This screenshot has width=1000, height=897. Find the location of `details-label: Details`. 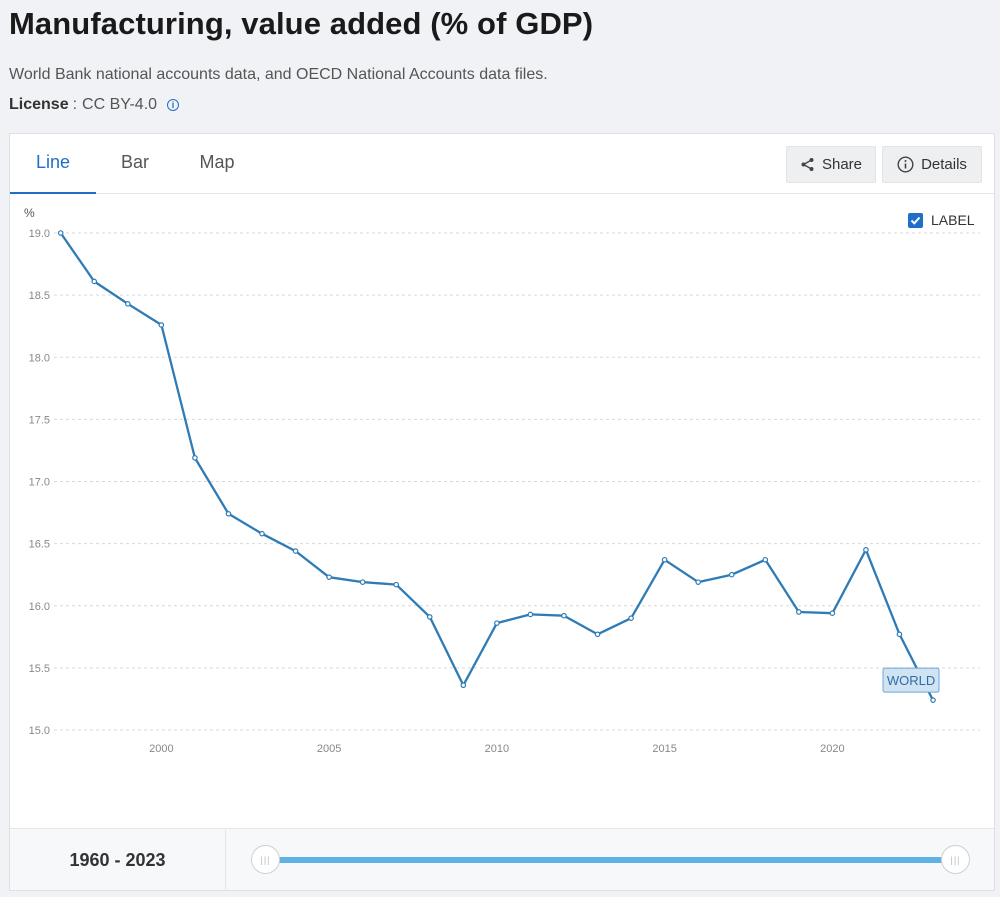

details-label: Details is located at coordinates (944, 164).